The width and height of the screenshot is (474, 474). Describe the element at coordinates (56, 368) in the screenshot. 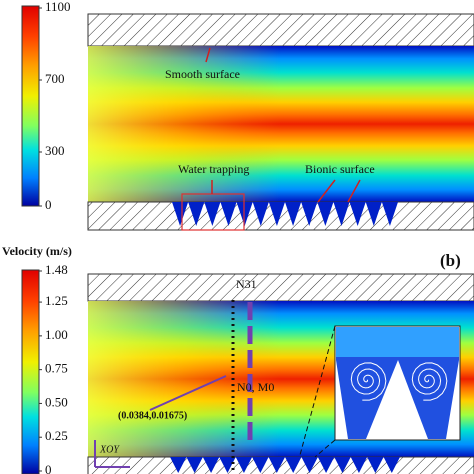

I see `colorbar-tick-label: 0.75` at that location.